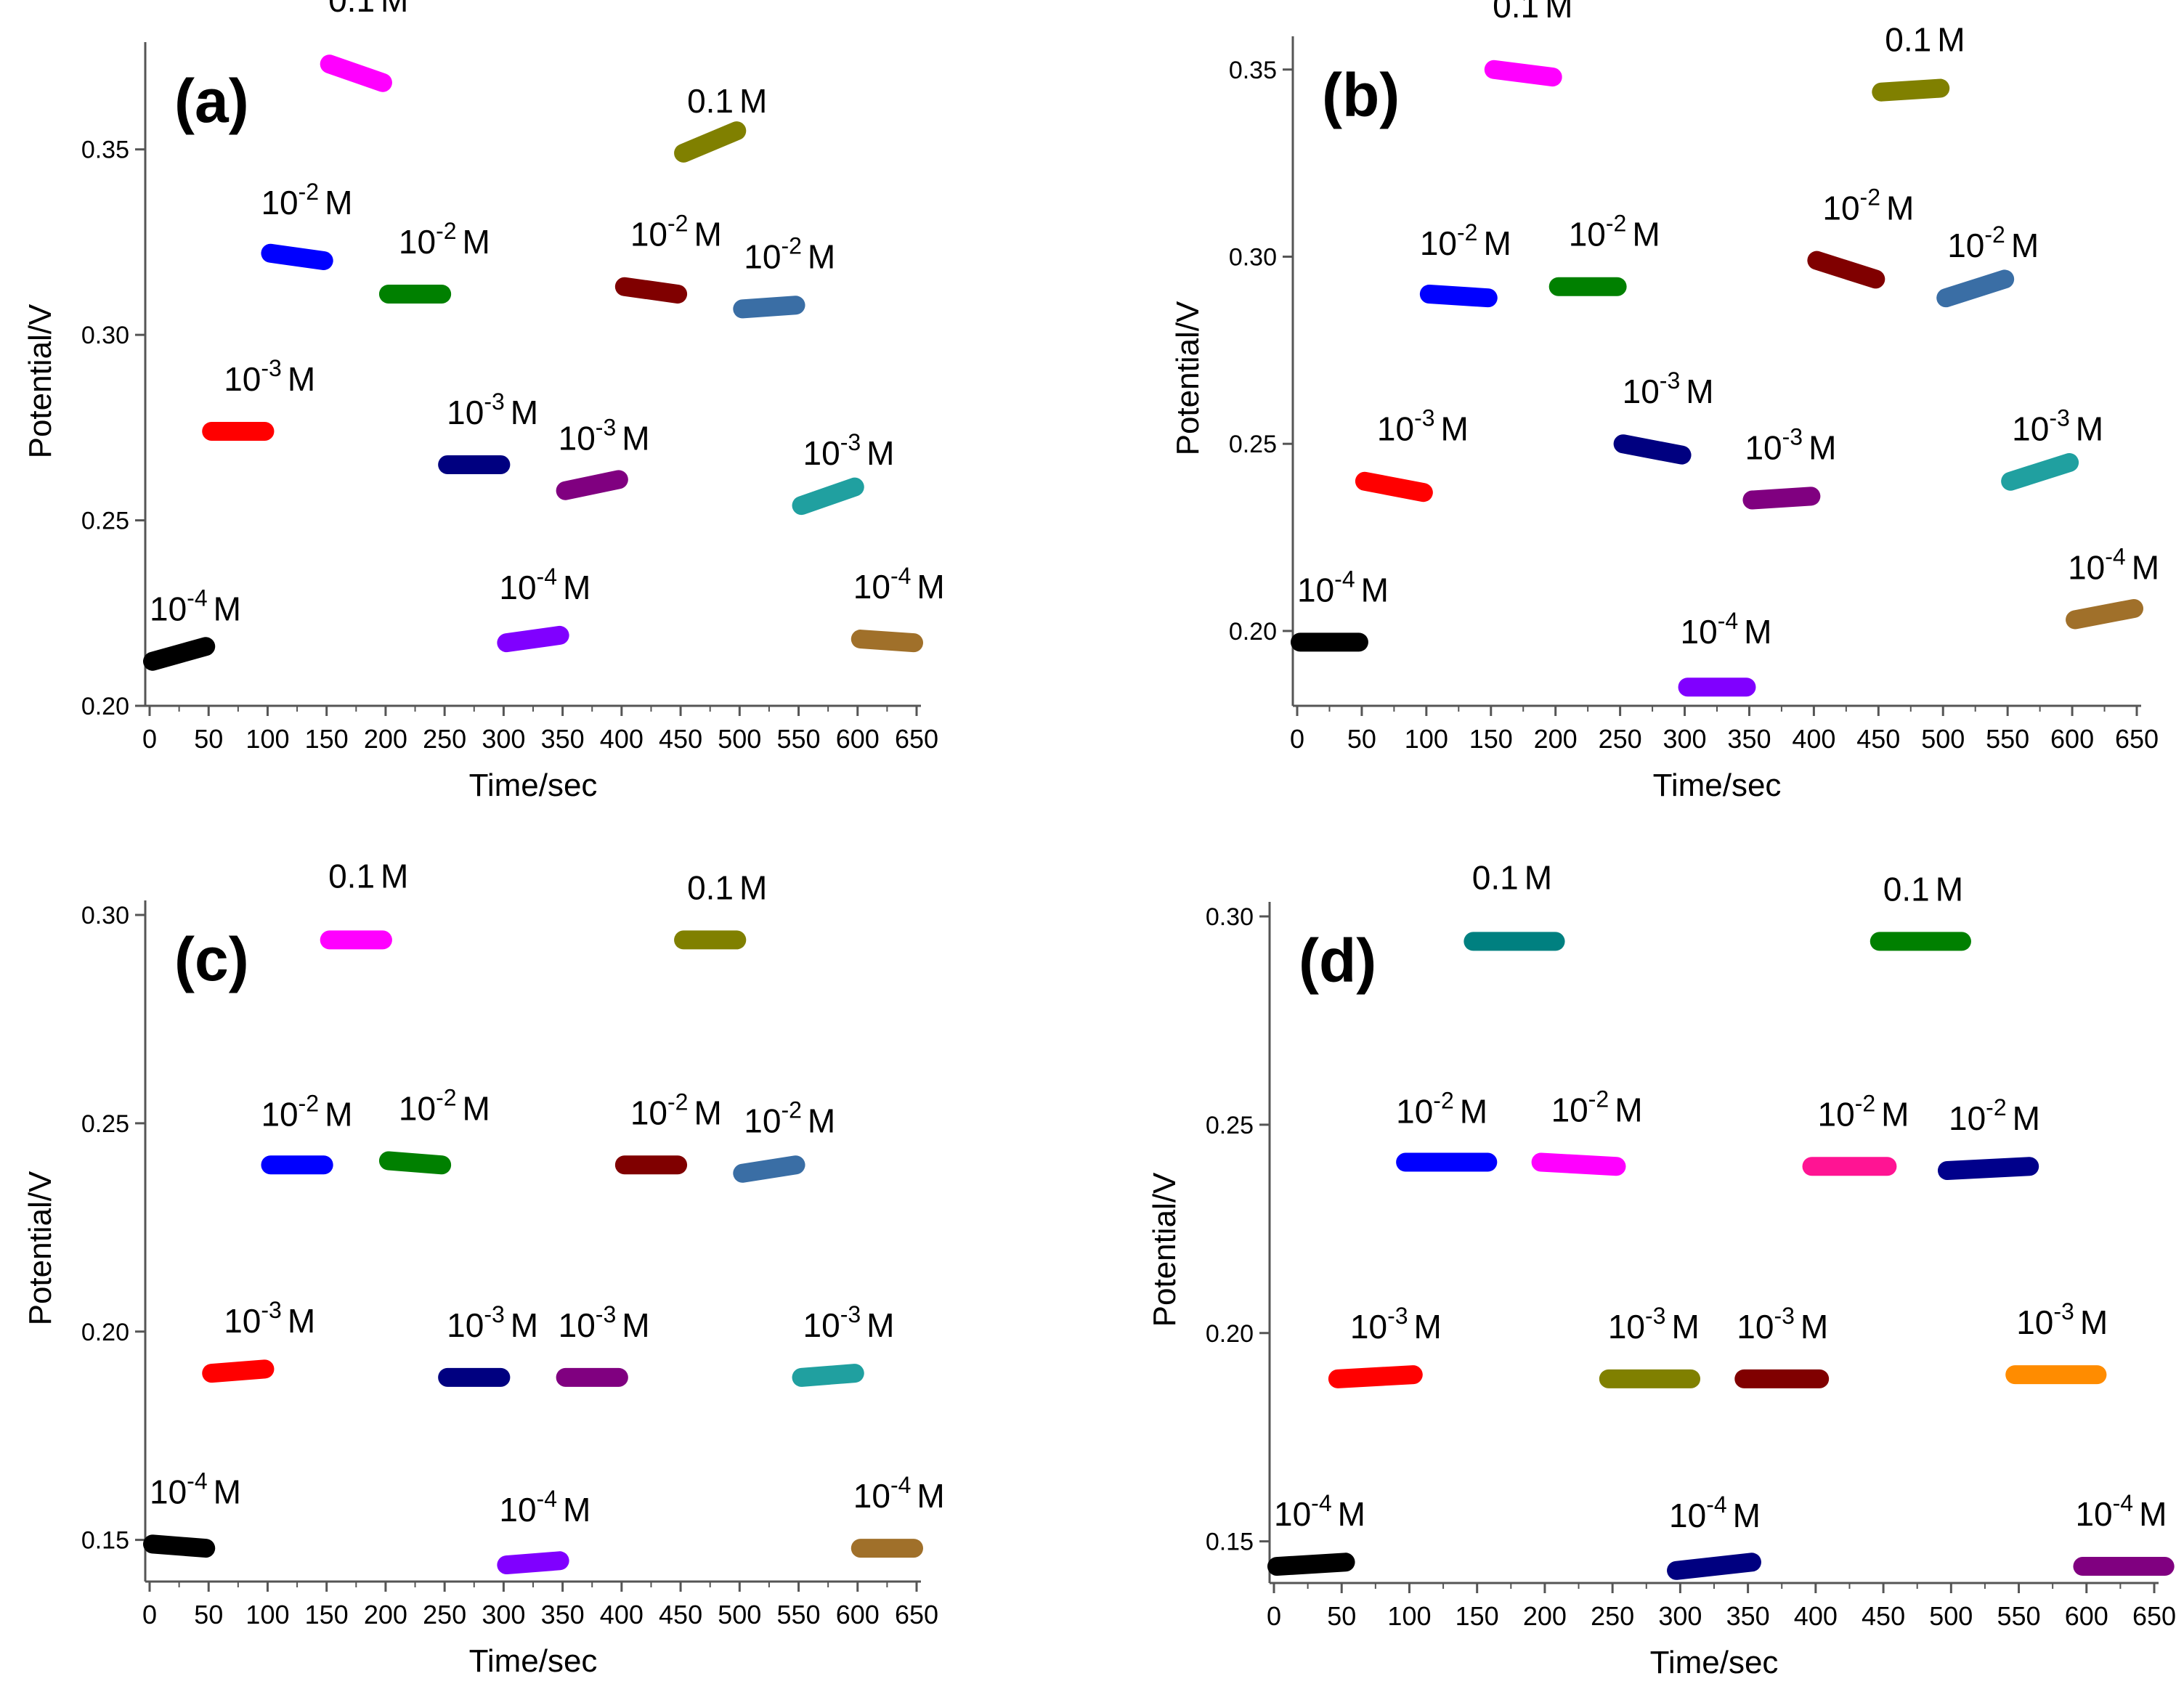 Image resolution: width=2184 pixels, height=1705 pixels. What do you see at coordinates (327, 1614) in the screenshot?
I see `x-tick-label: 150` at bounding box center [327, 1614].